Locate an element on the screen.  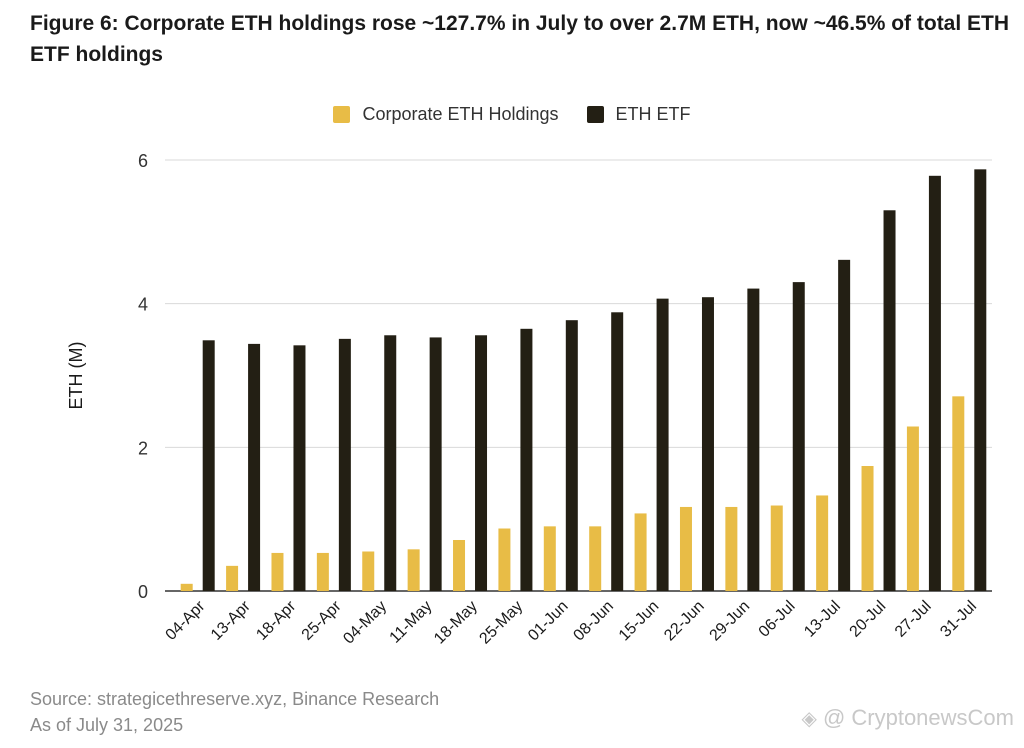
x-tick-label: 13-Jul is located at coordinates (822, 619).